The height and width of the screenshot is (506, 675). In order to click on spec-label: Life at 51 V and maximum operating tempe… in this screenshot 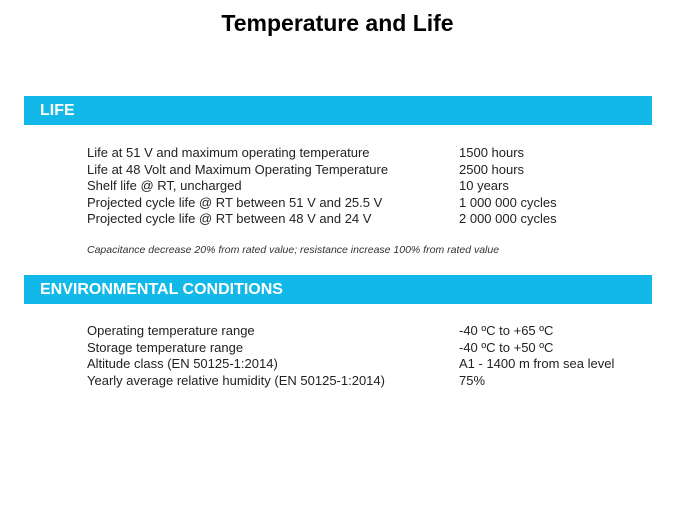, I will do `click(228, 152)`.